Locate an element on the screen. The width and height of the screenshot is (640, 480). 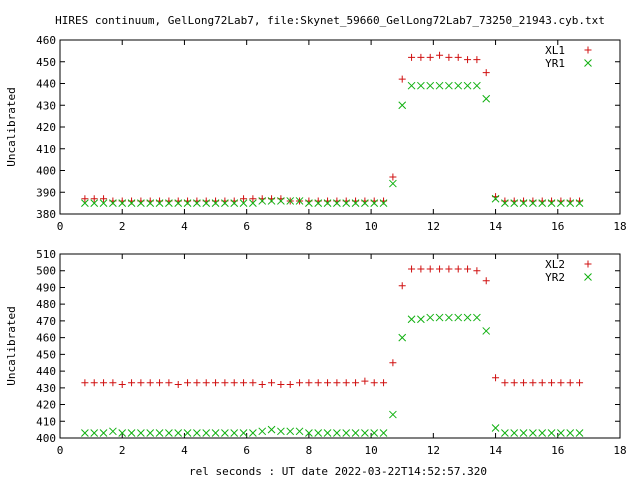
legend-label: YR2 is located at coordinates (555, 277).